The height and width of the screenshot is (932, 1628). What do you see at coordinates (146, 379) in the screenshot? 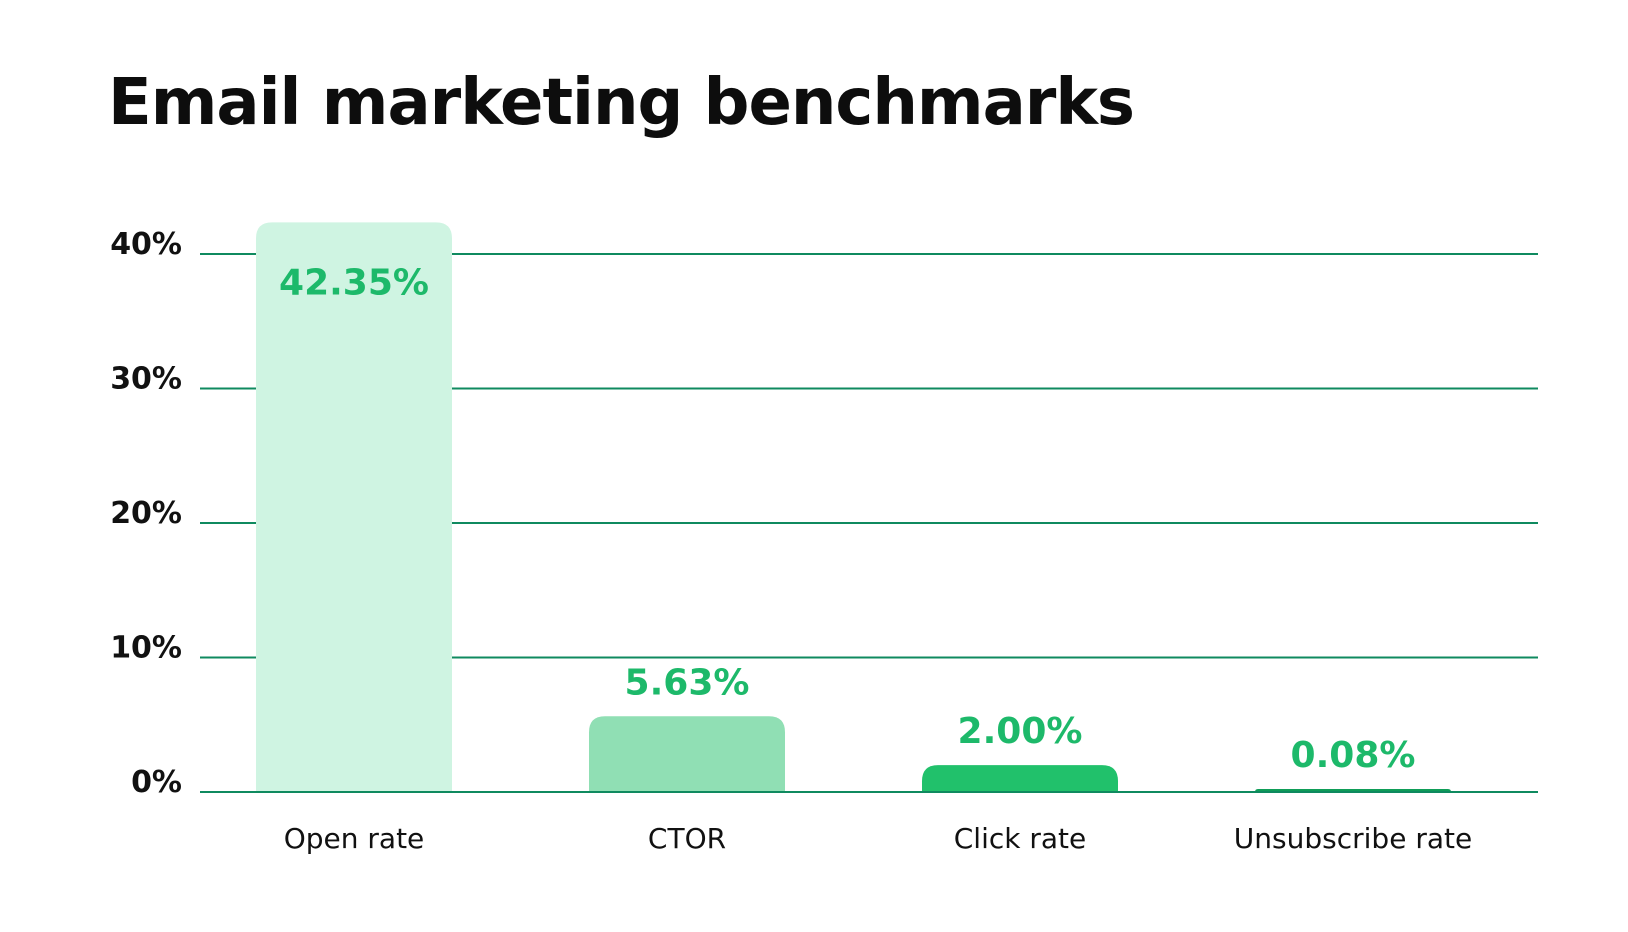
I see `y-tick-label: 30%` at bounding box center [146, 379].